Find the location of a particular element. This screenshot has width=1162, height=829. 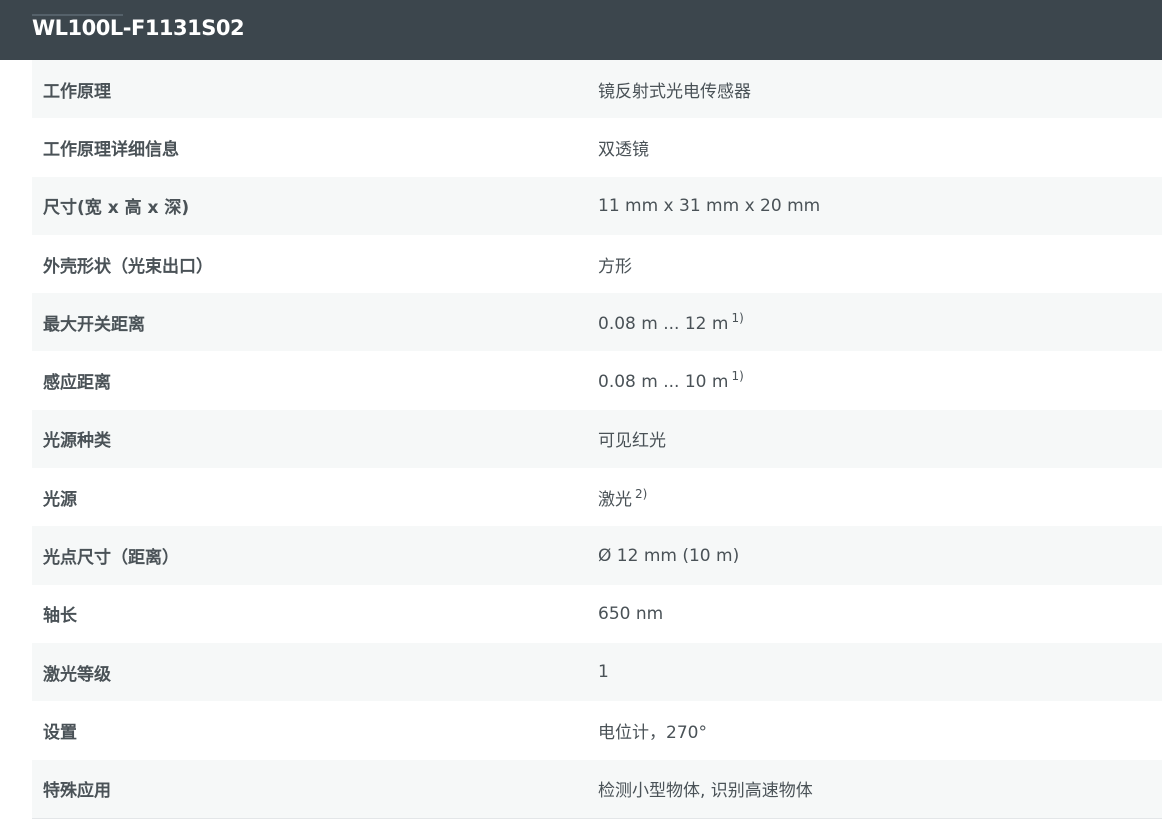

header-accent-line is located at coordinates (77, 15).